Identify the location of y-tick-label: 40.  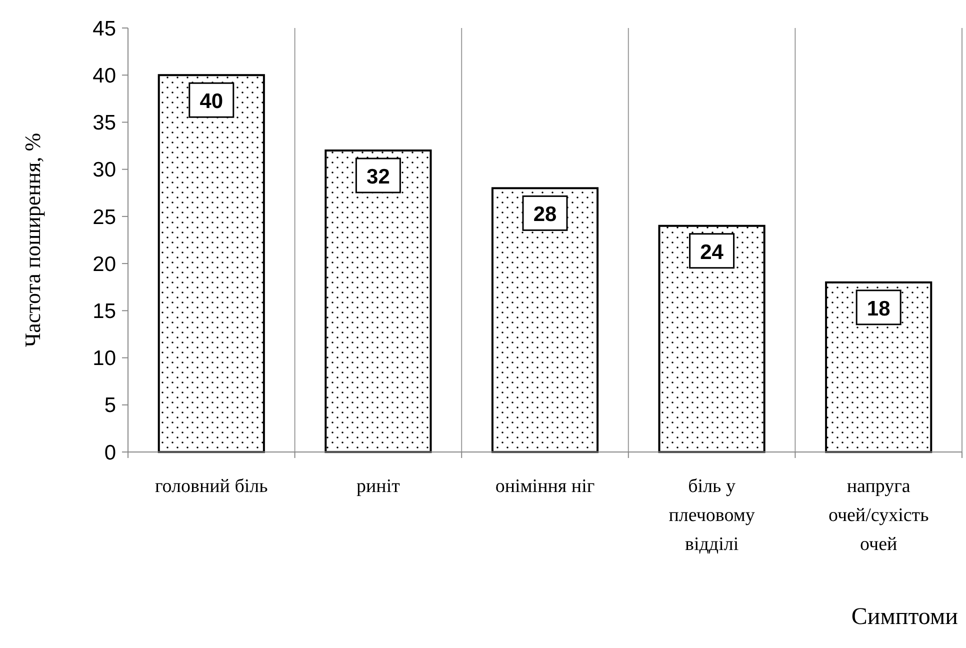
(104, 76).